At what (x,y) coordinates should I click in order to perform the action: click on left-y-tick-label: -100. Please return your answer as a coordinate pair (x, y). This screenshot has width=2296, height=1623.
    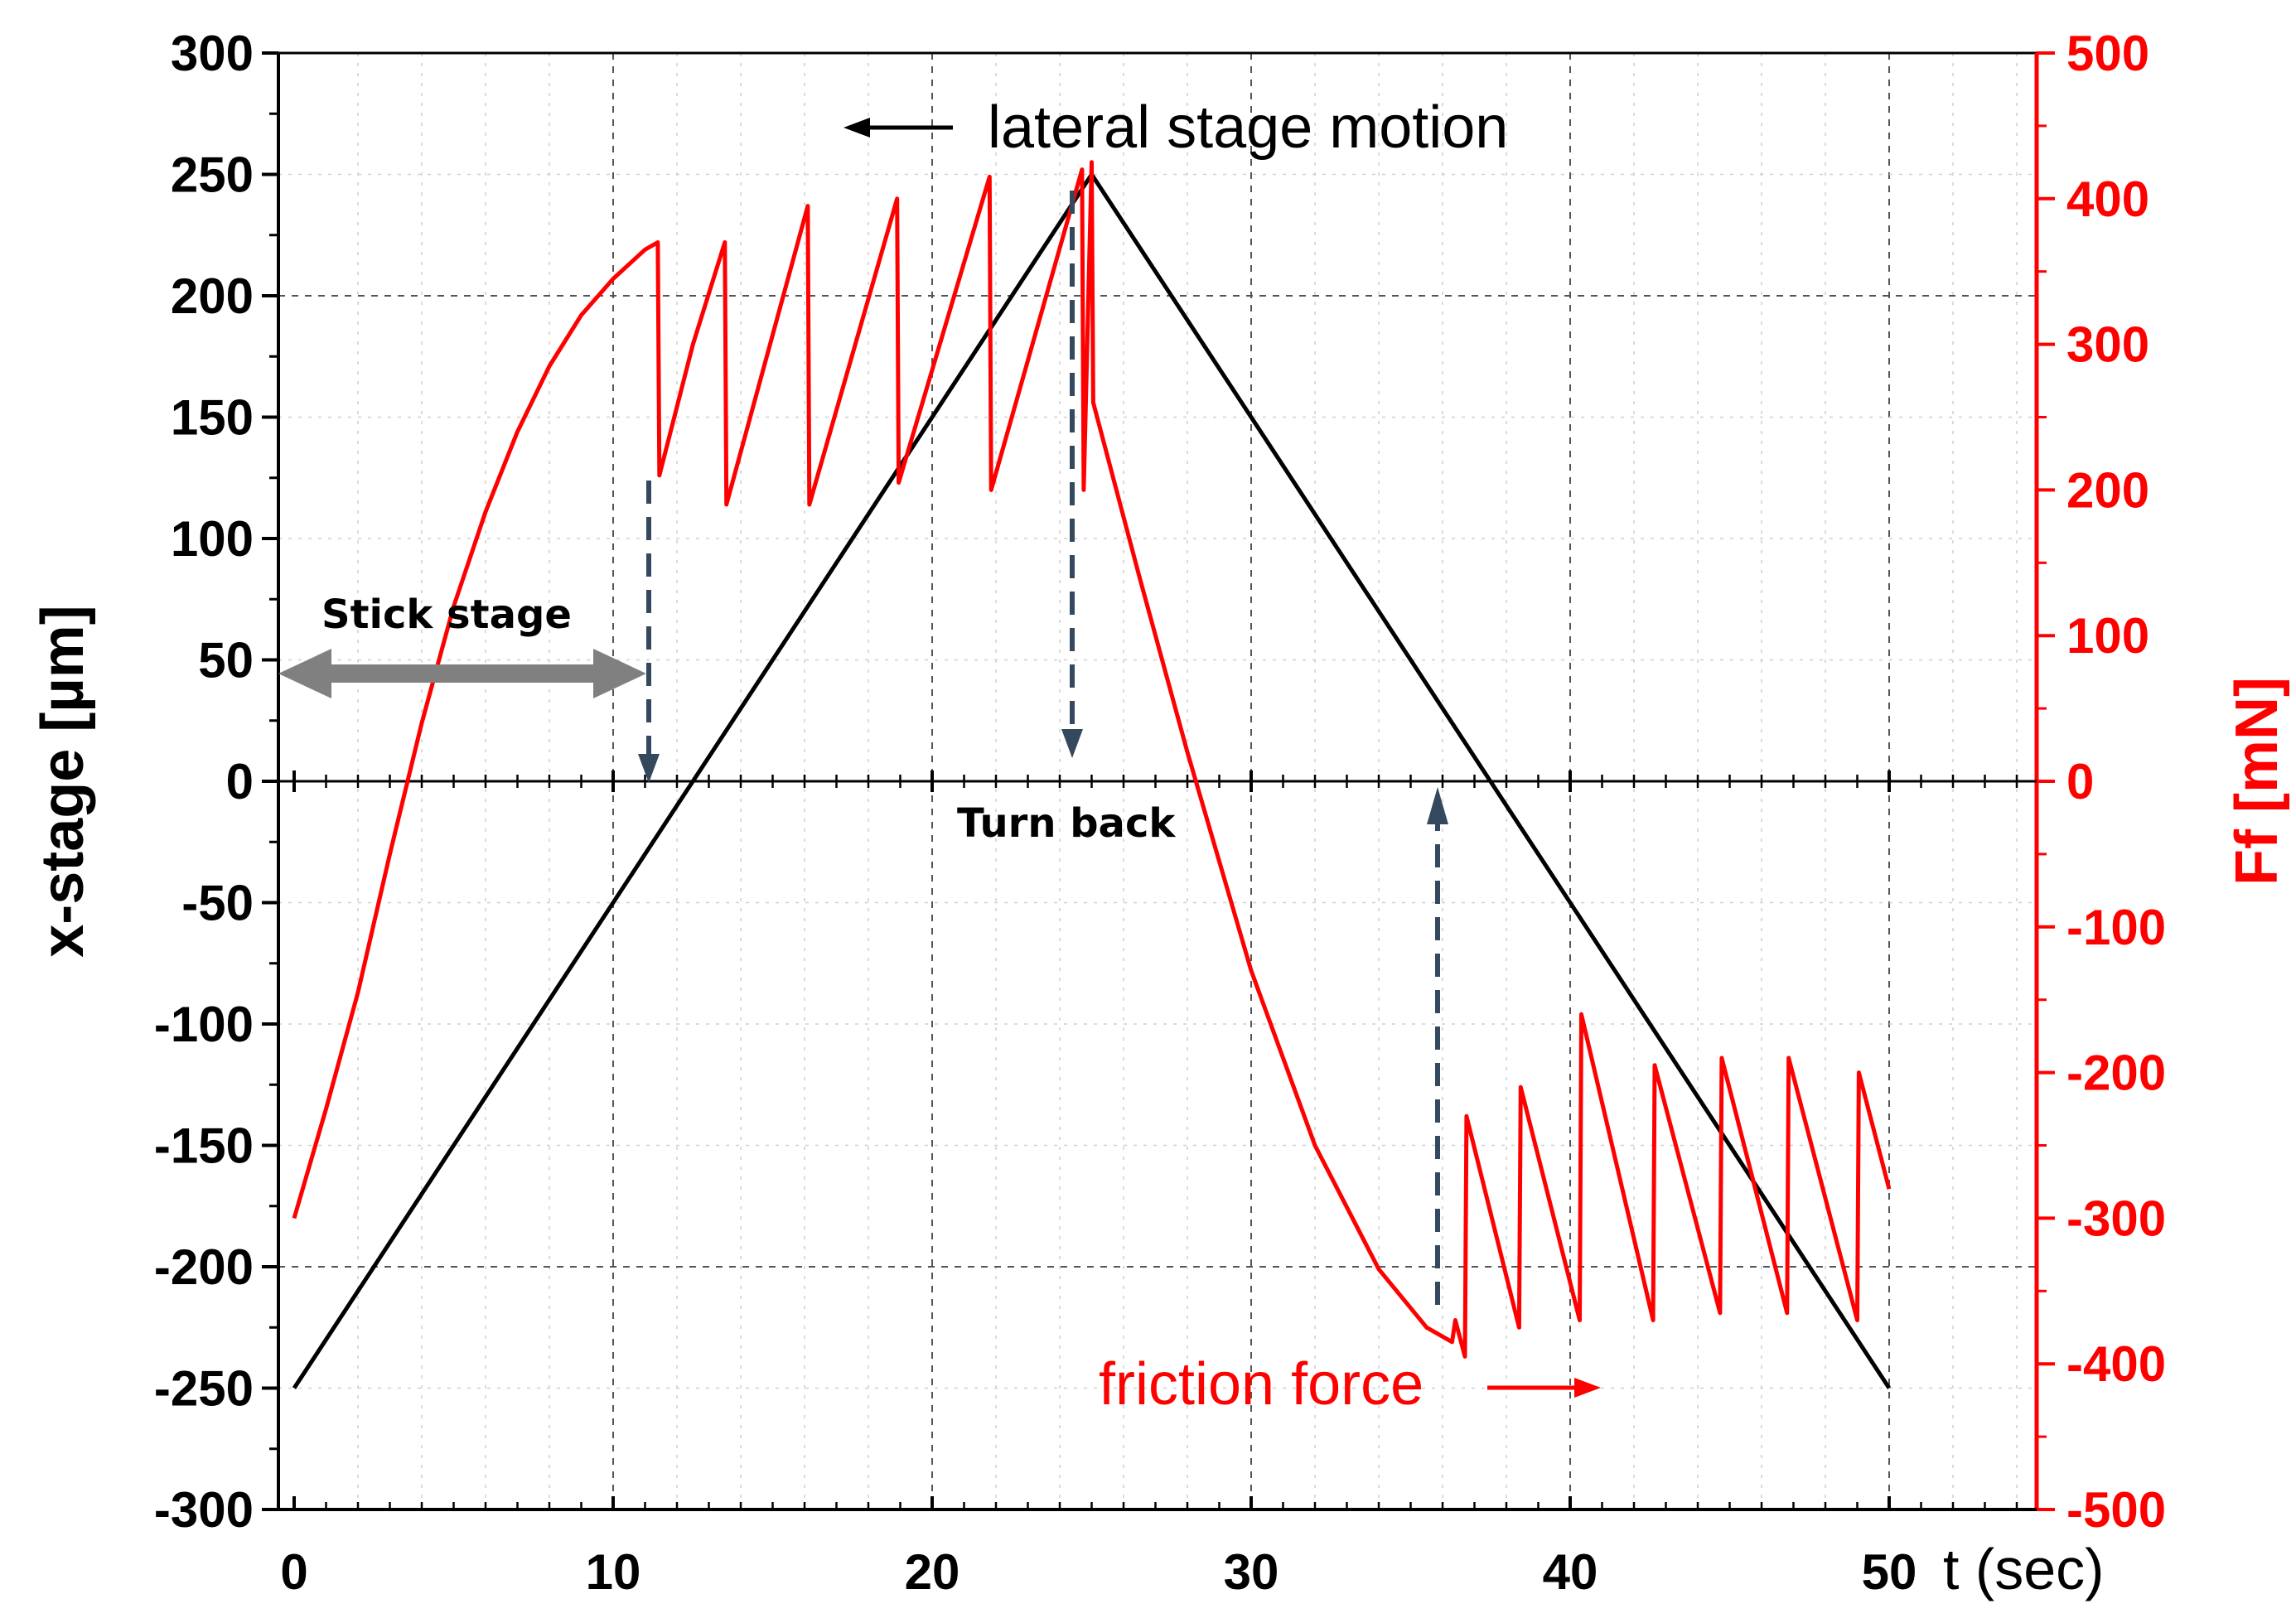
    Looking at the image, I should click on (204, 1024).